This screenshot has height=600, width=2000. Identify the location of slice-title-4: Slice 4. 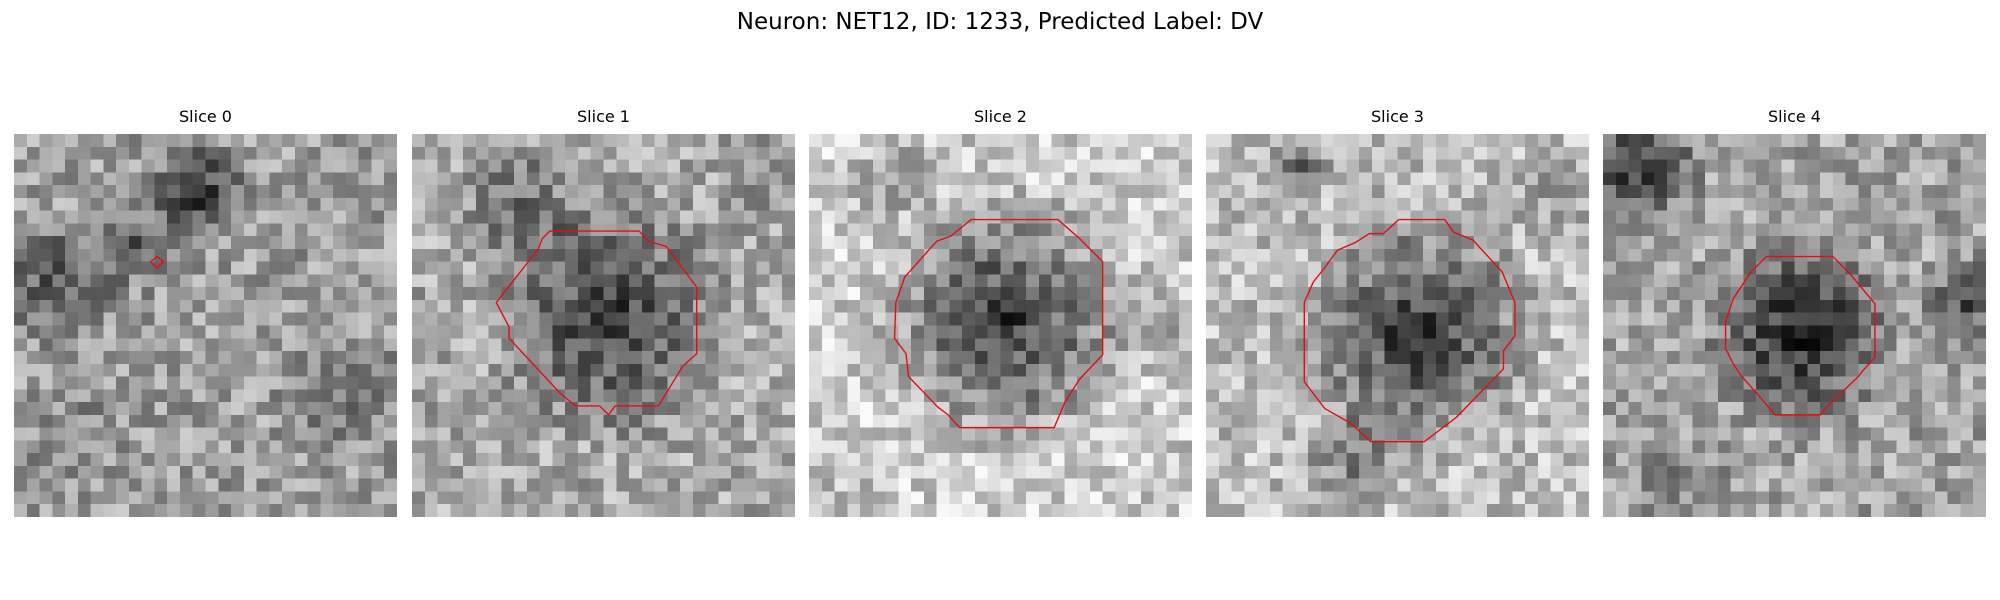
(1794, 116).